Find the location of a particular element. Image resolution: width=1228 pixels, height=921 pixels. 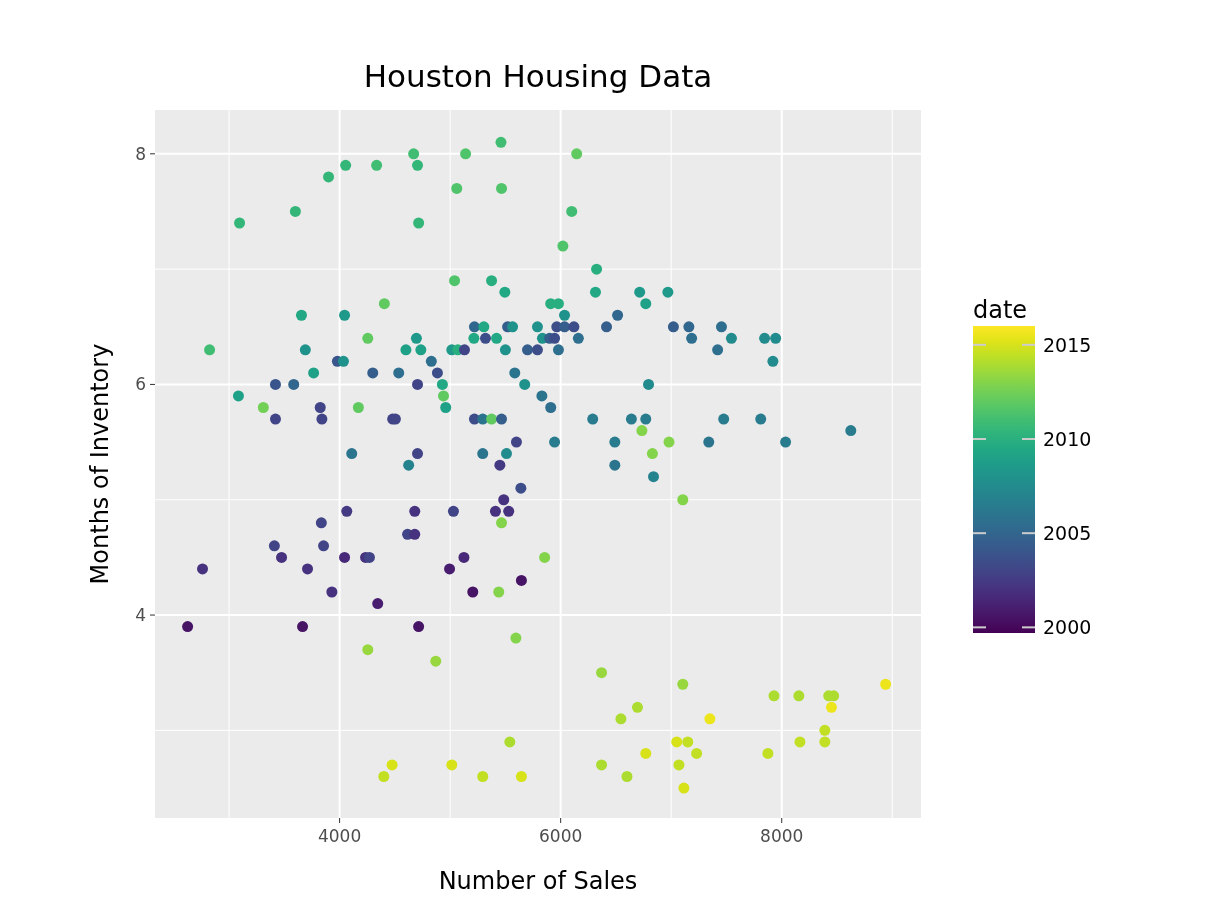

x-tick-label: 6000 is located at coordinates (561, 836).